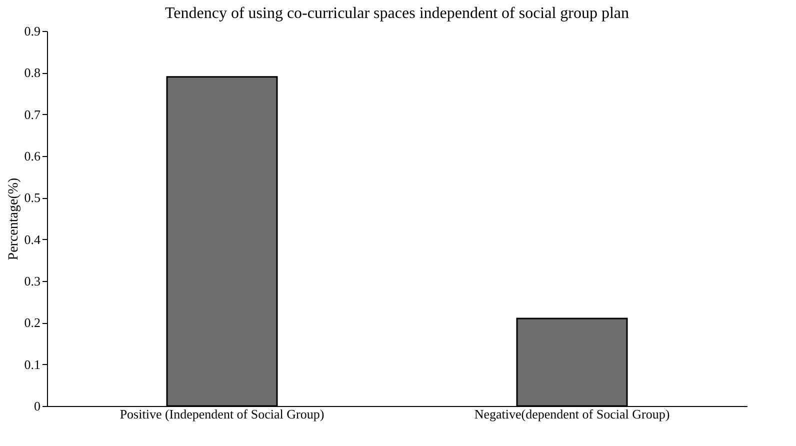 This screenshot has width=796, height=446. I want to click on y-tick-label: 0.6, so click(32, 156).